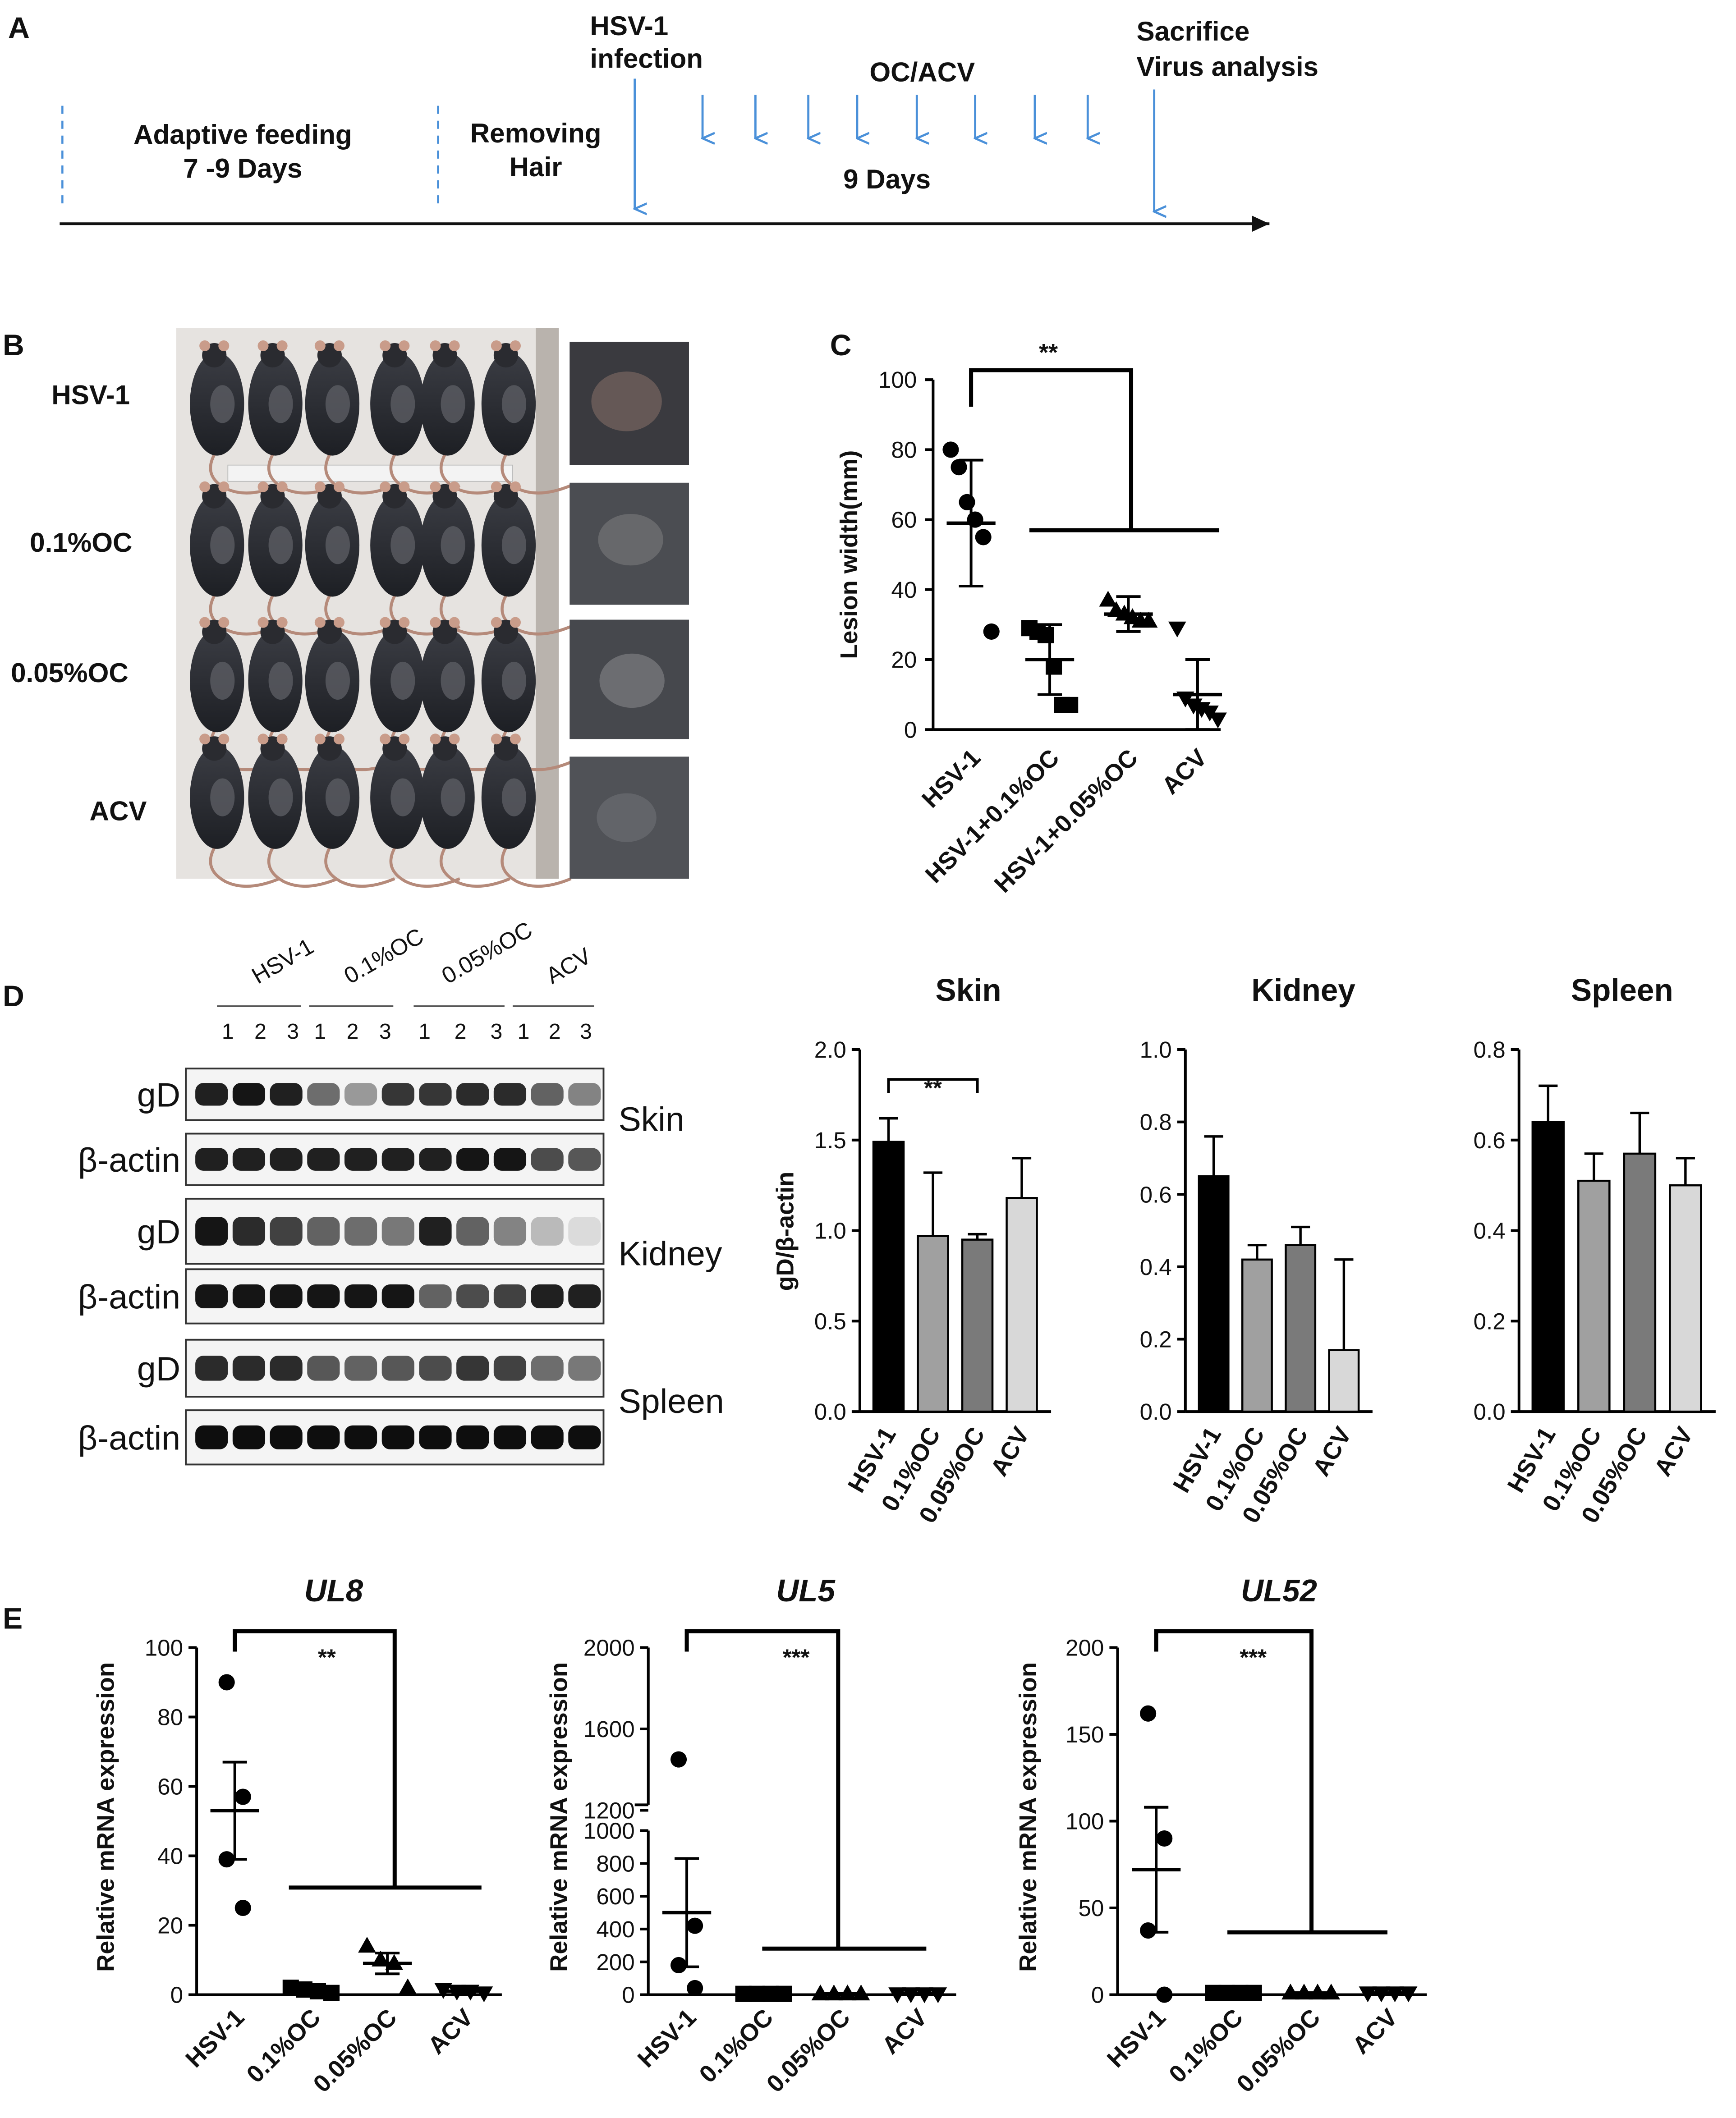 Image resolution: width=1736 pixels, height=2118 pixels. What do you see at coordinates (381, 614) in the screenshot?
I see `mice-rows` at bounding box center [381, 614].